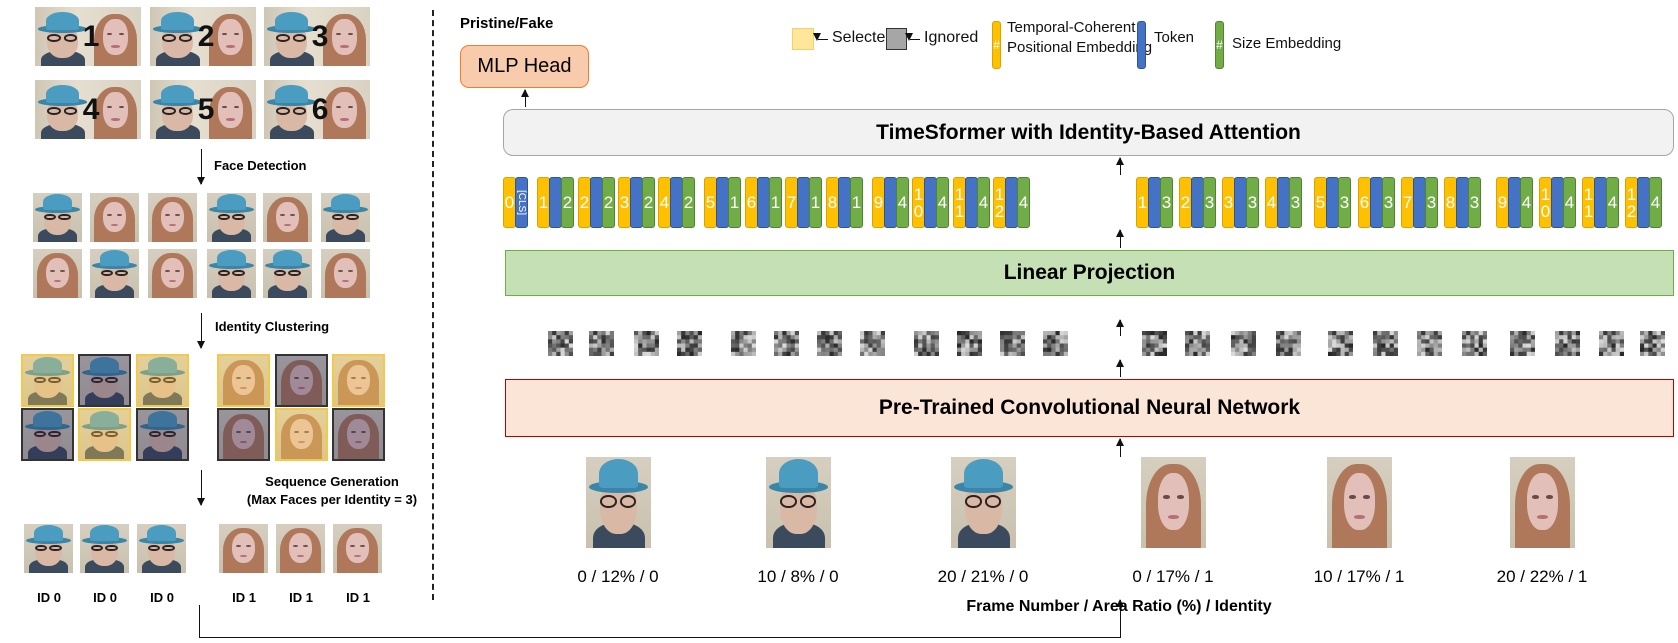 This screenshot has height=643, width=1678. I want to click on frame-number: 4, so click(91, 109).